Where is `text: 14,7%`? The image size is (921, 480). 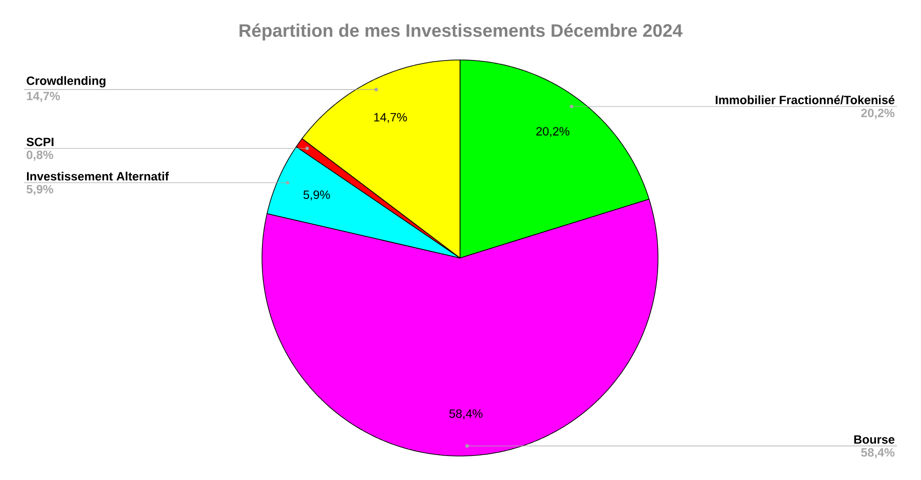 text: 14,7% is located at coordinates (43, 97).